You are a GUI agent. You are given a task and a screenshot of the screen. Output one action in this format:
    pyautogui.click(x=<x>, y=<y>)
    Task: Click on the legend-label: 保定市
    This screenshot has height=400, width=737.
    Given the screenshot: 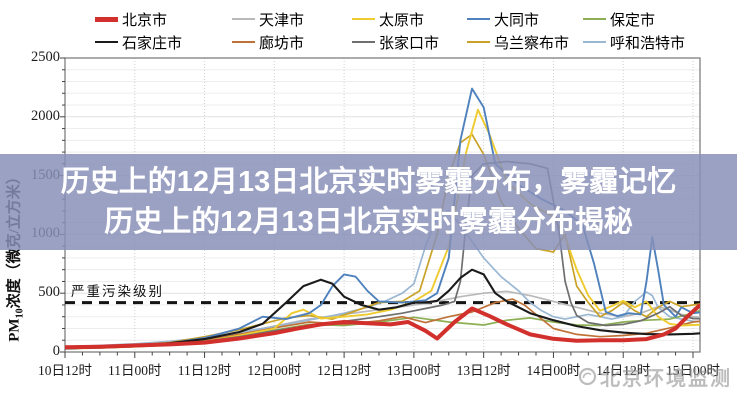 What is the action you would take?
    pyautogui.click(x=633, y=20)
    